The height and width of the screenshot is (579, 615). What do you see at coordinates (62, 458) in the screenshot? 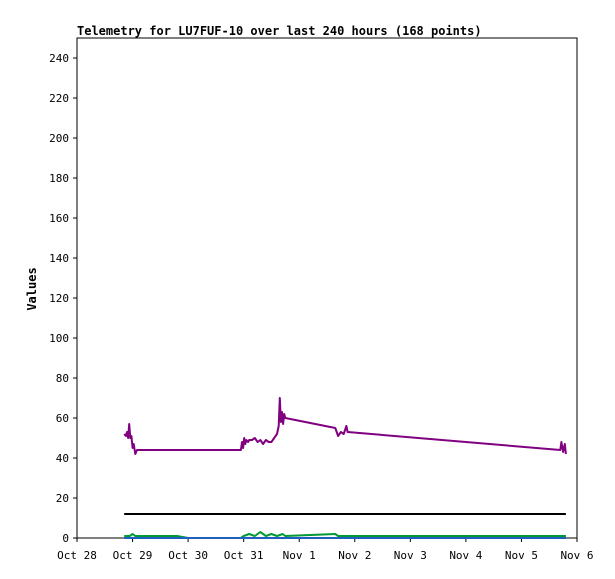
I see `y-tick-label: 40` at bounding box center [62, 458].